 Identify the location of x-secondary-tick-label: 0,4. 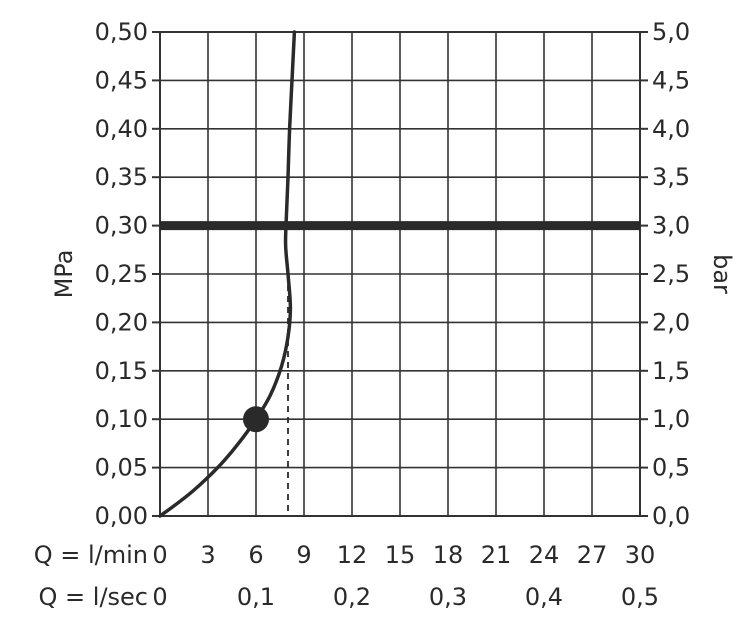
(544, 597).